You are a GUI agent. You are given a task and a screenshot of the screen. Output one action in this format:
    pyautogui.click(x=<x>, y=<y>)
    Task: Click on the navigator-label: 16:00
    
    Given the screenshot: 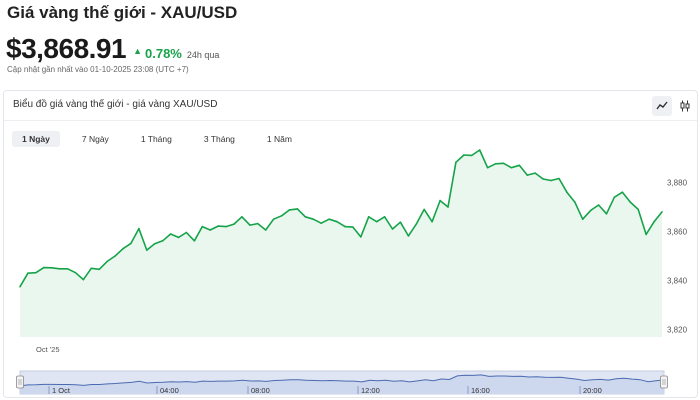 What is the action you would take?
    pyautogui.click(x=480, y=390)
    